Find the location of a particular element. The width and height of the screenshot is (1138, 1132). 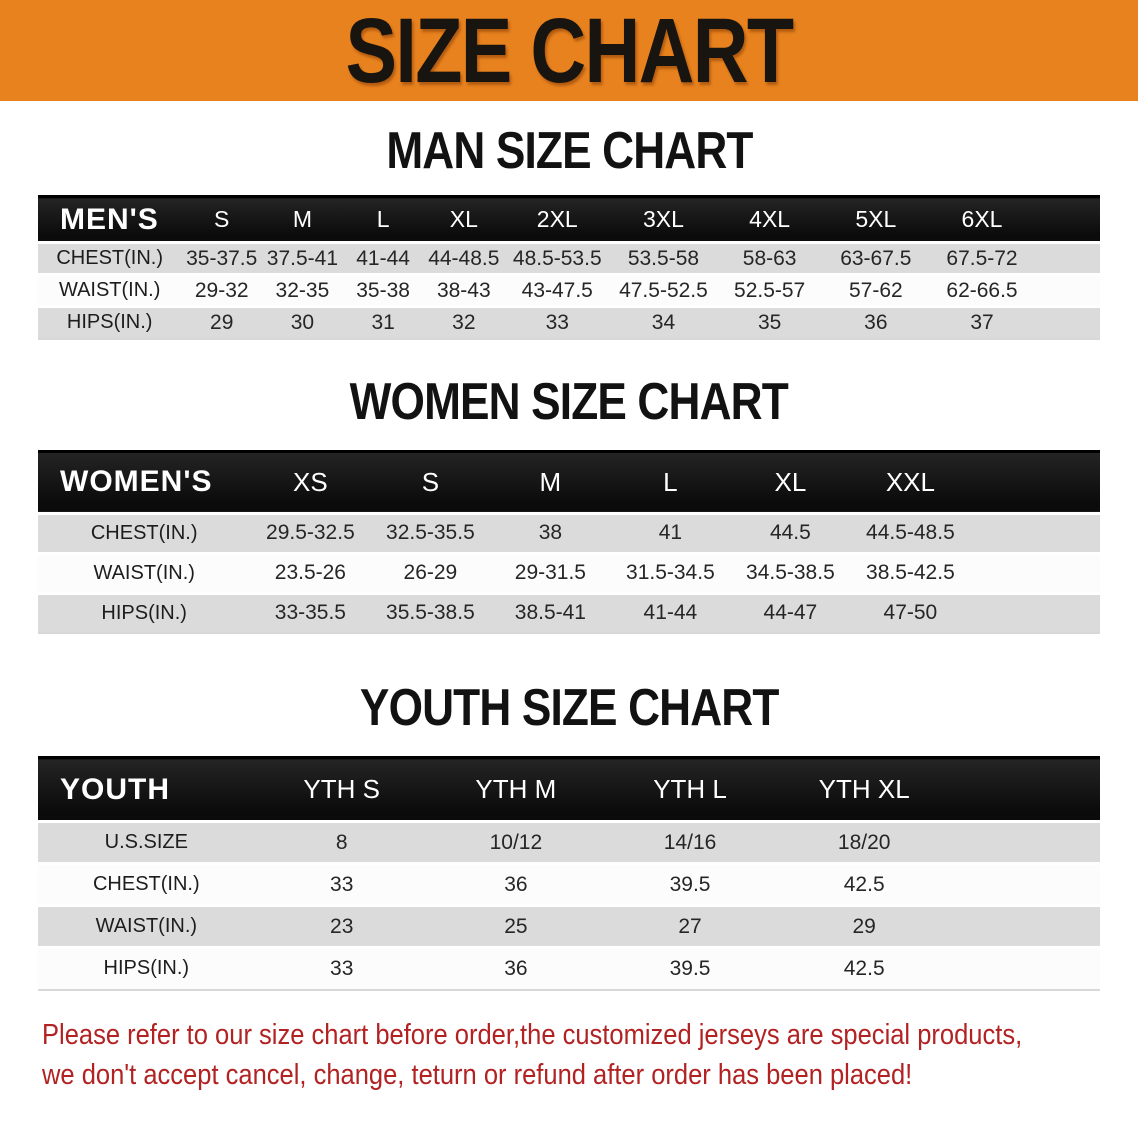

size-value-cell: 53.5-58 is located at coordinates (663, 258).